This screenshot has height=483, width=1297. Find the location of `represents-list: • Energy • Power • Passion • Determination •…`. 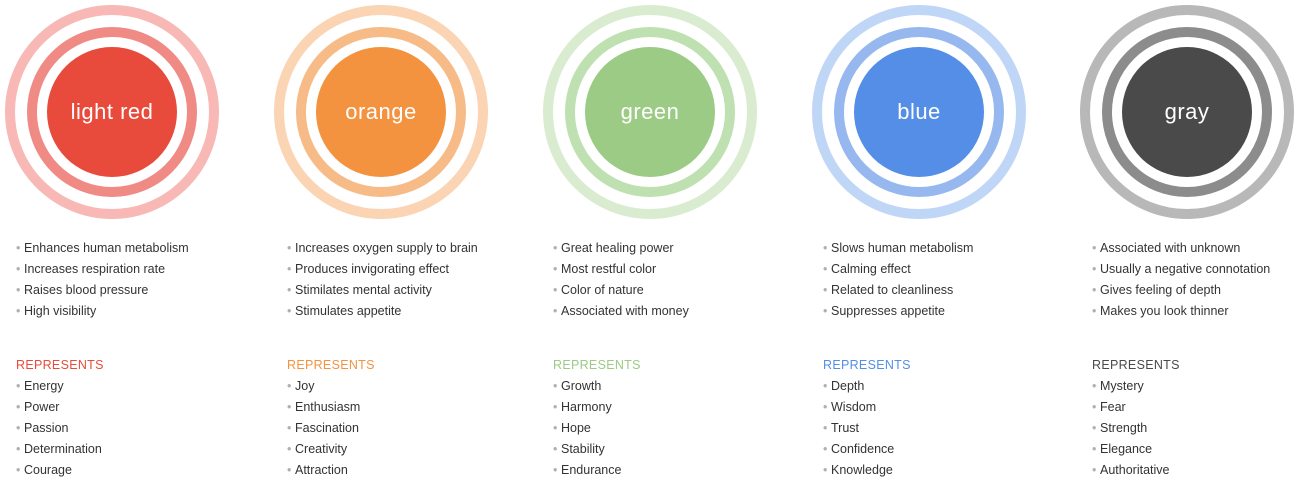

represents-list: • Energy • Power • Passion • Determination •… is located at coordinates (59, 428).